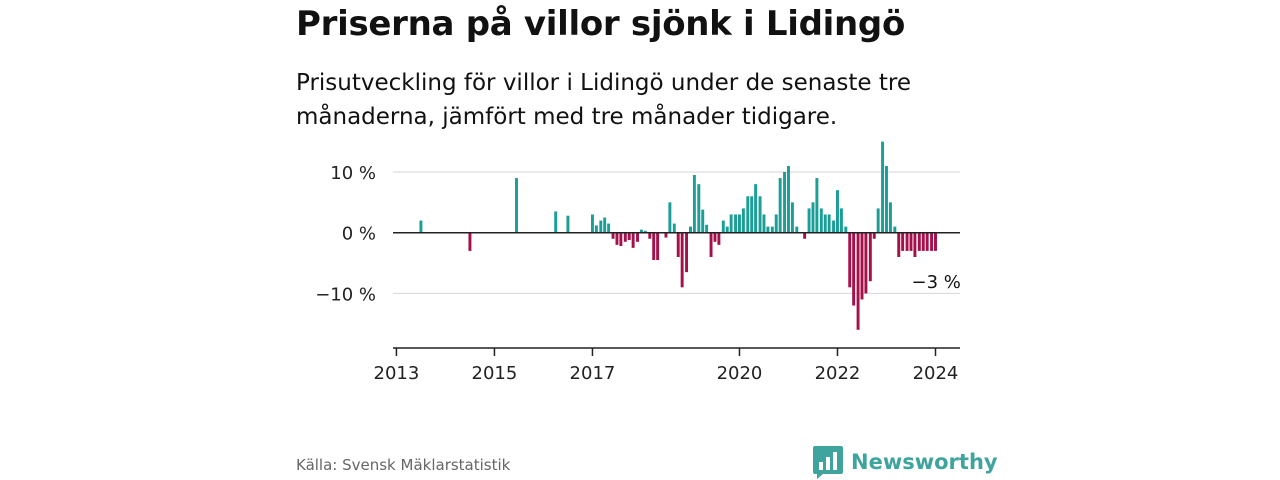 This screenshot has height=480, width=1280. Describe the element at coordinates (740, 373) in the screenshot. I see `x-tick-label: 2020` at that location.